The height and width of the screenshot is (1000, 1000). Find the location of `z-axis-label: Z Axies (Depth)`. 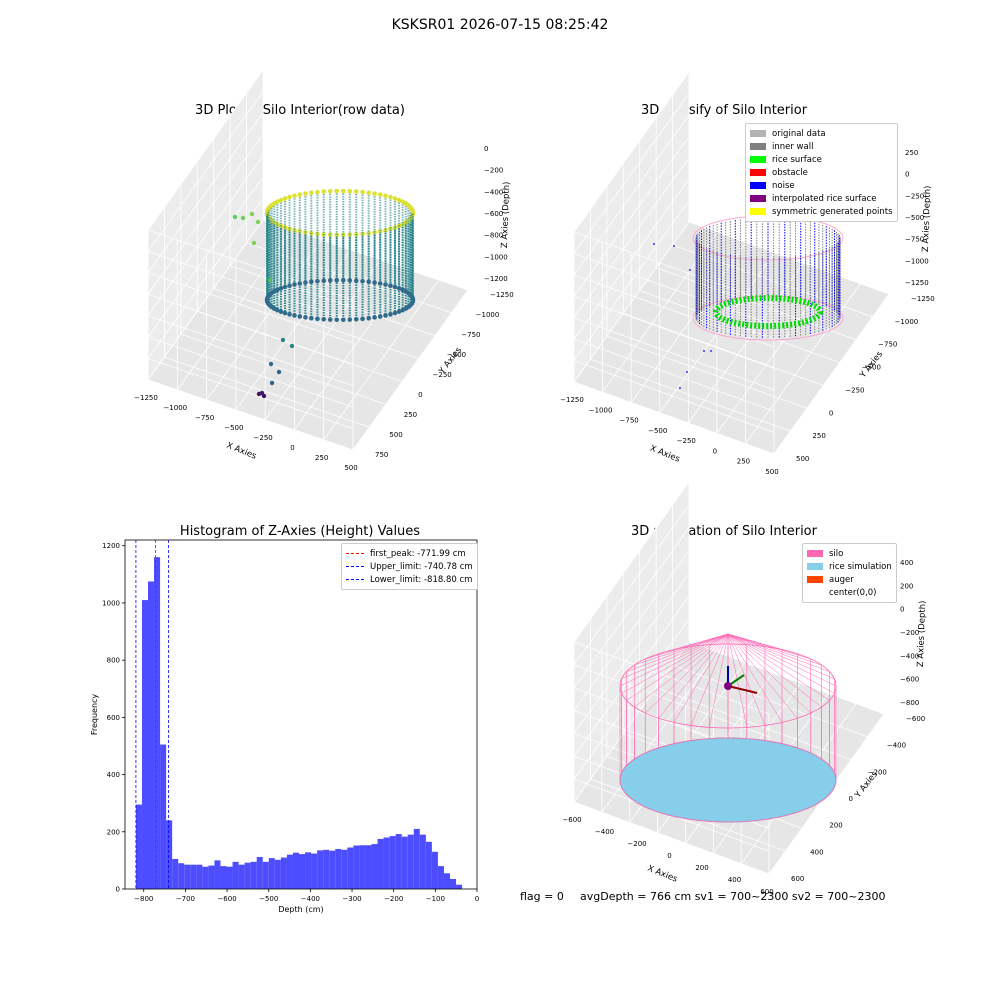

z-axis-label: Z Axies (Depth) is located at coordinates (922, 633).